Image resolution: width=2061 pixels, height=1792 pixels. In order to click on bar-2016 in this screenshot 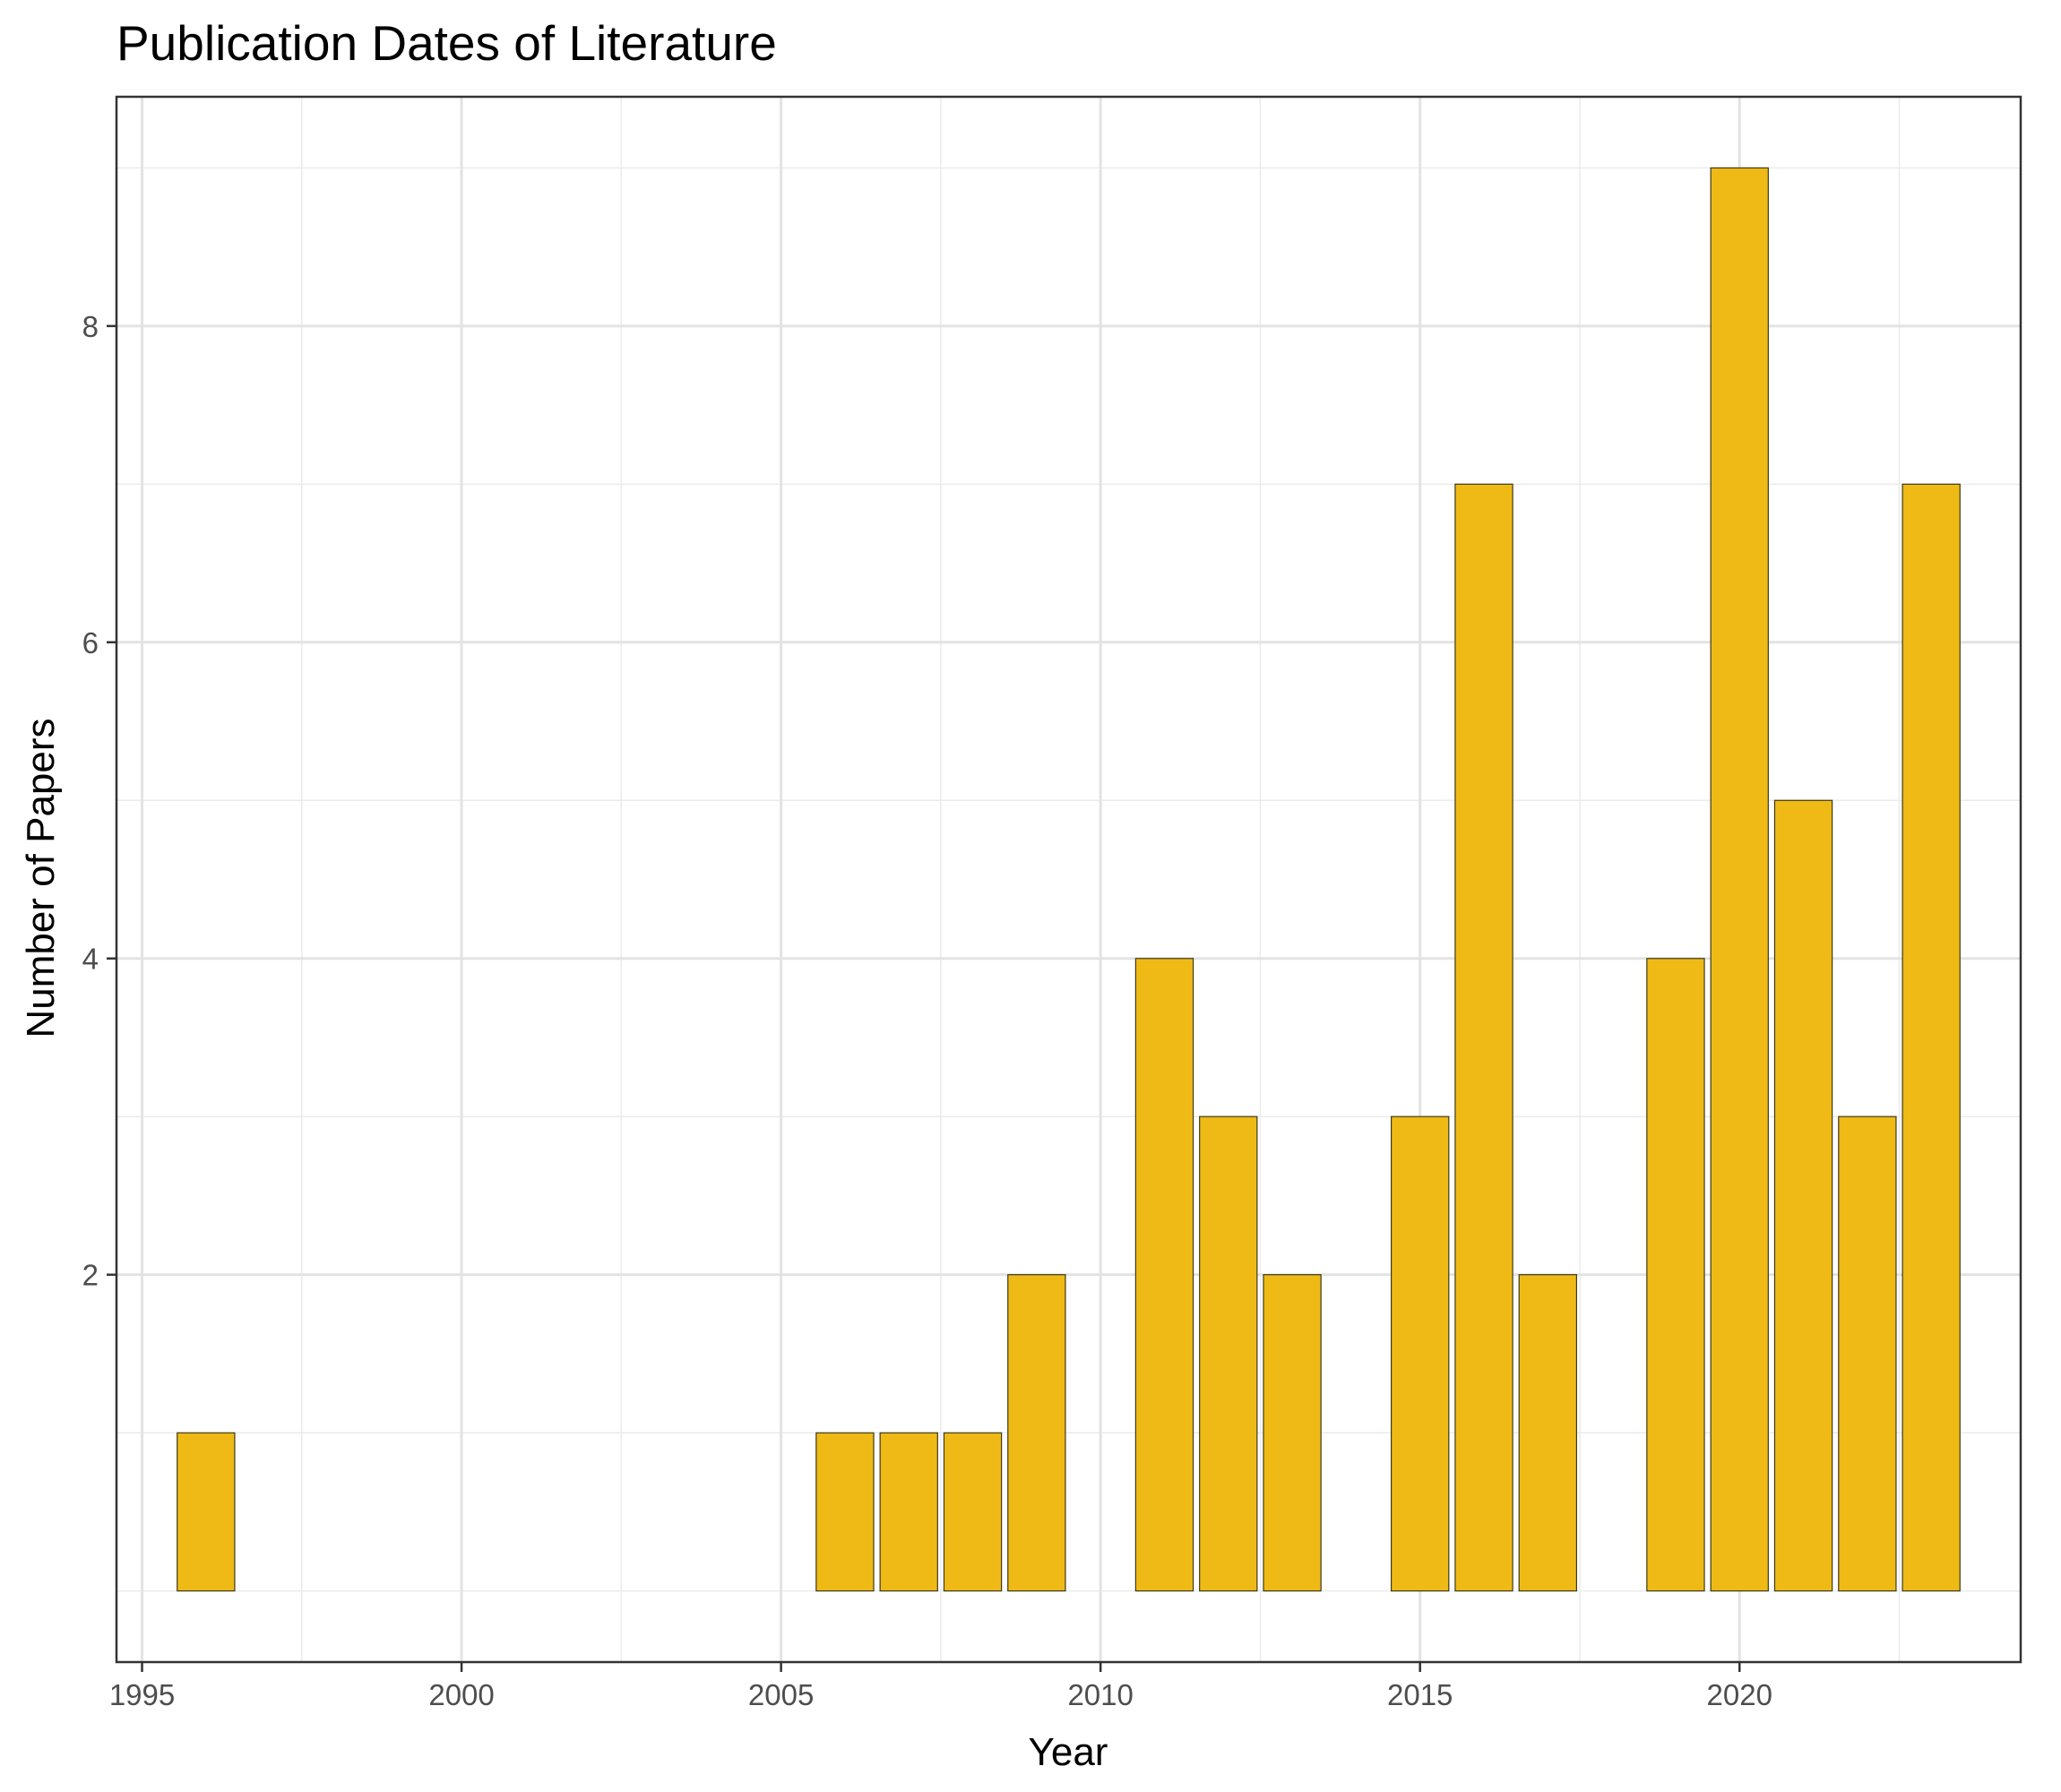, I will do `click(1483, 1037)`.